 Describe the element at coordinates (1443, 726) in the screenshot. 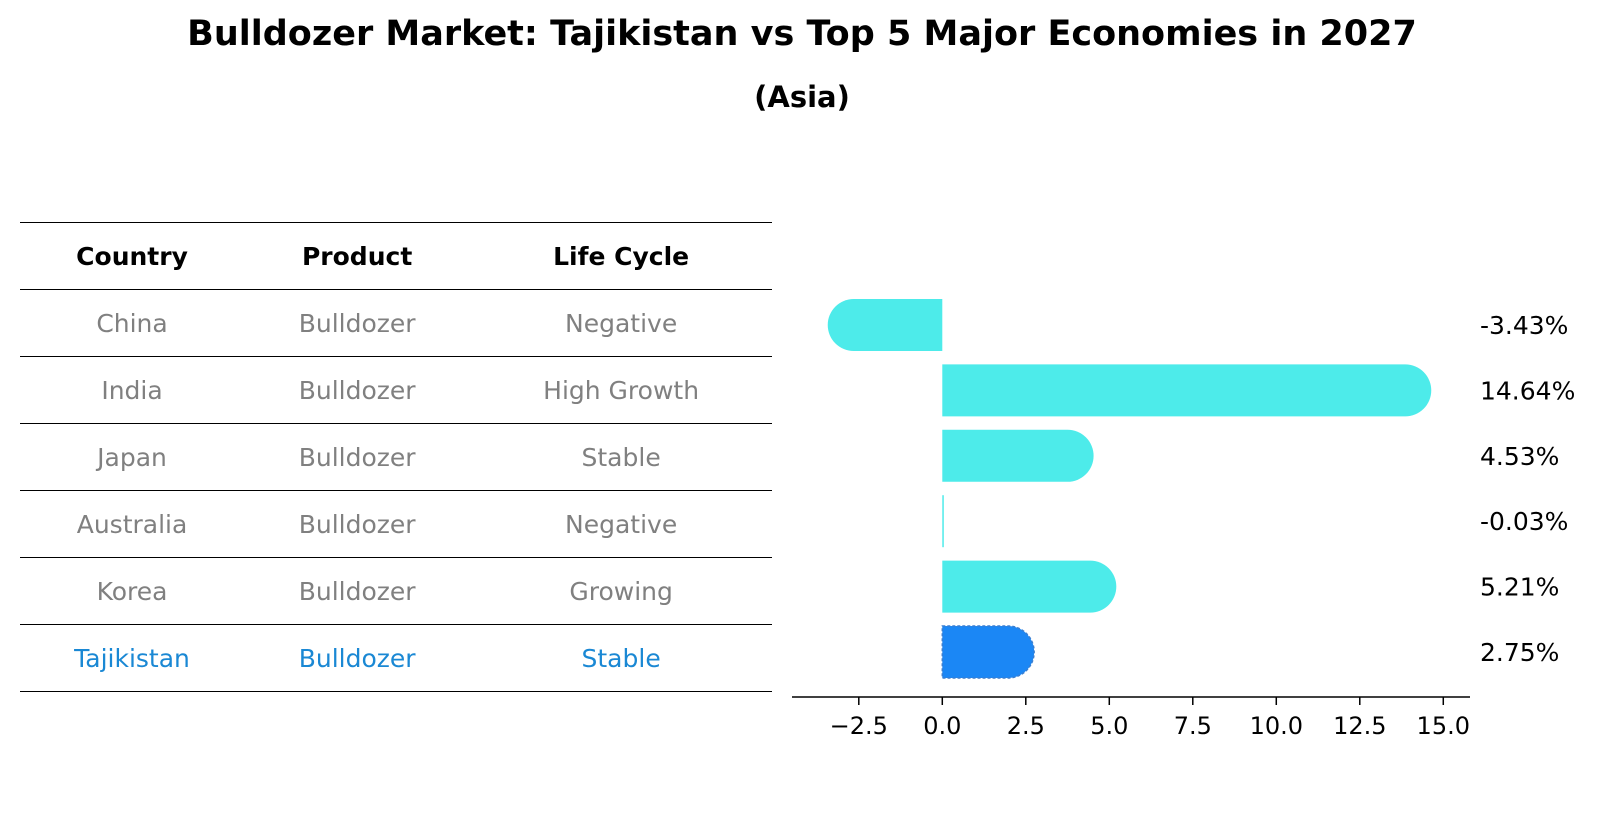

I see `x-tick-label: 15.0` at that location.